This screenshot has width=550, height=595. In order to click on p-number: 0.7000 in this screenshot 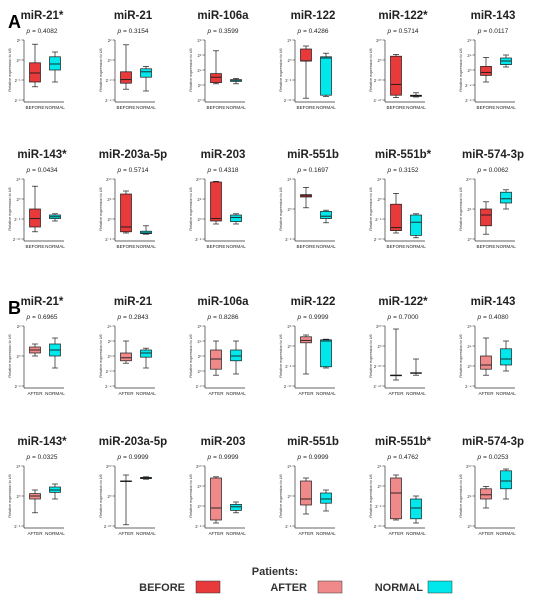, I will do `click(409, 317)`.